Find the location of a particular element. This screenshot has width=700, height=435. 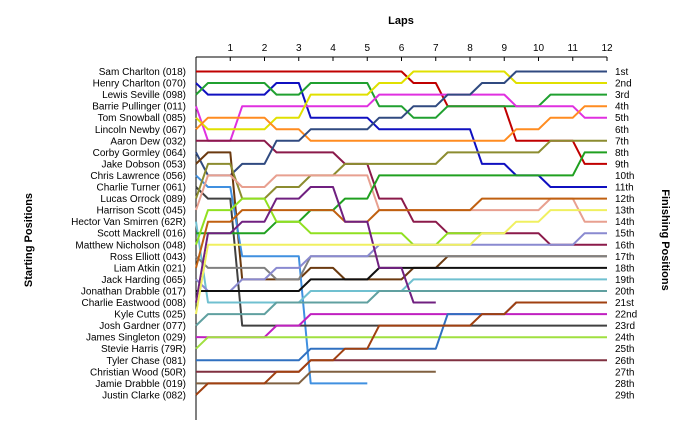

finishing-label-8: 8th is located at coordinates (622, 153).